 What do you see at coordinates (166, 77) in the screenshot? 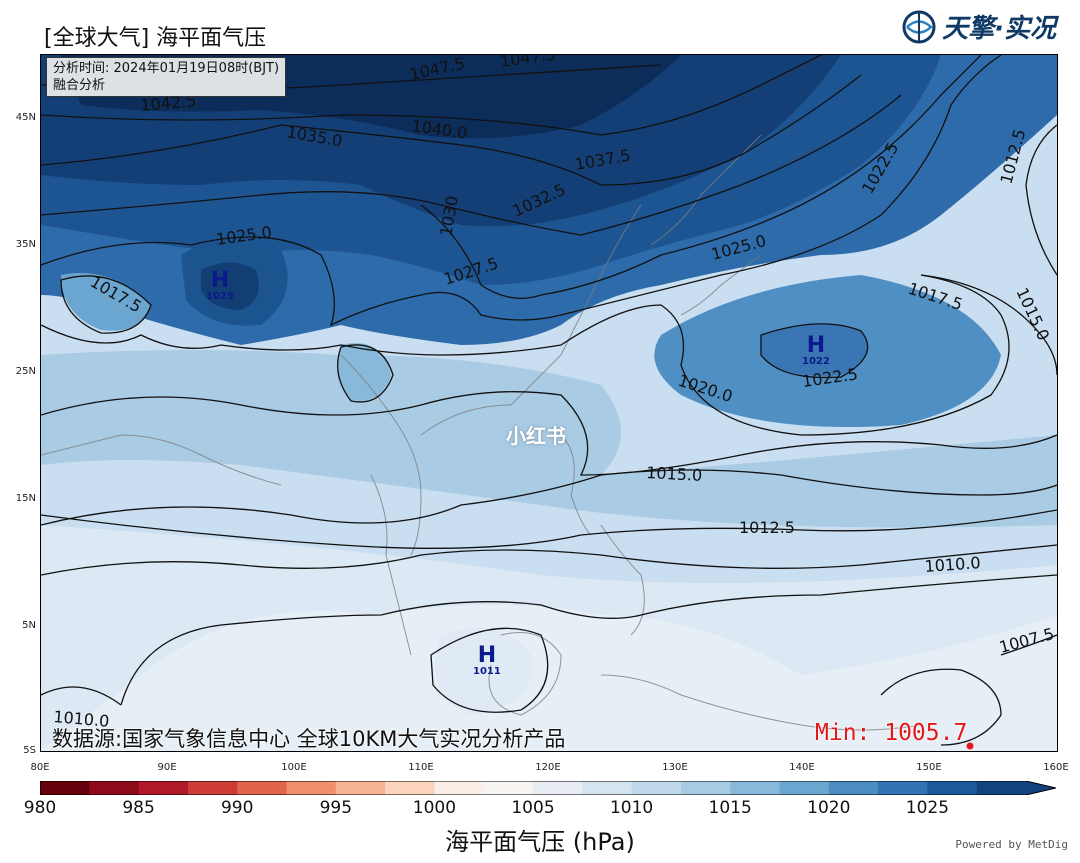
I see `analysis-info-box: 分析时间: 2024年01月19日08时(BJT) 融合分析` at bounding box center [166, 77].